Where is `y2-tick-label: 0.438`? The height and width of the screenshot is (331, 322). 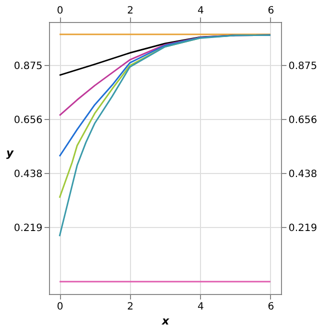 y2-tick-label: 0.438 is located at coordinates (303, 174).